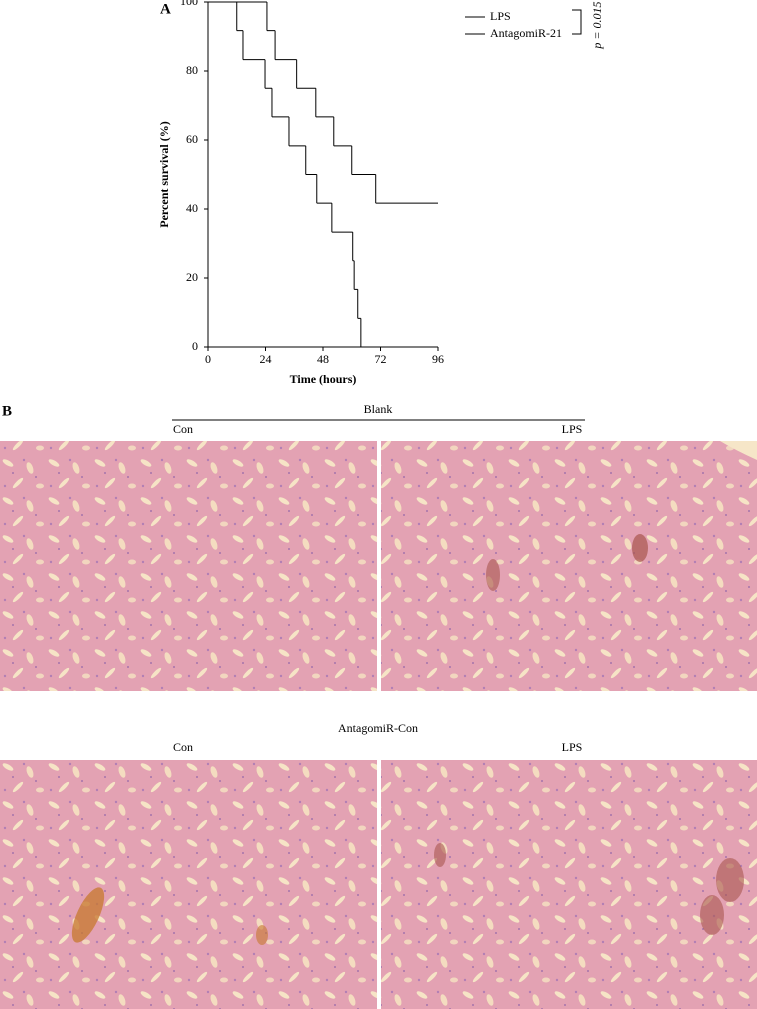 Image resolution: width=757 pixels, height=1009 pixels. Describe the element at coordinates (165, 9) in the screenshot. I see `panel-label: A` at that location.